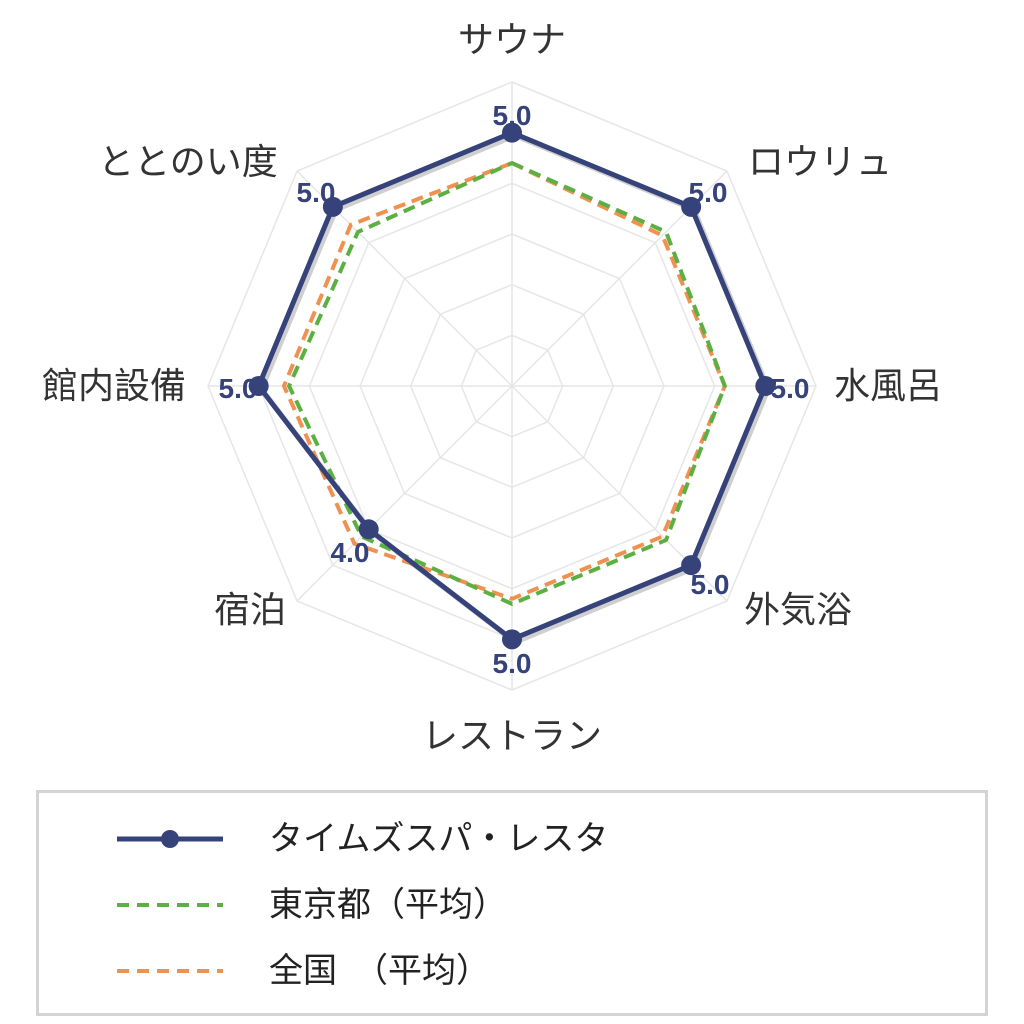 This screenshot has height=1024, width=1024. What do you see at coordinates (170, 905) in the screenshot?
I see `legend-swatch-tokyo` at bounding box center [170, 905].